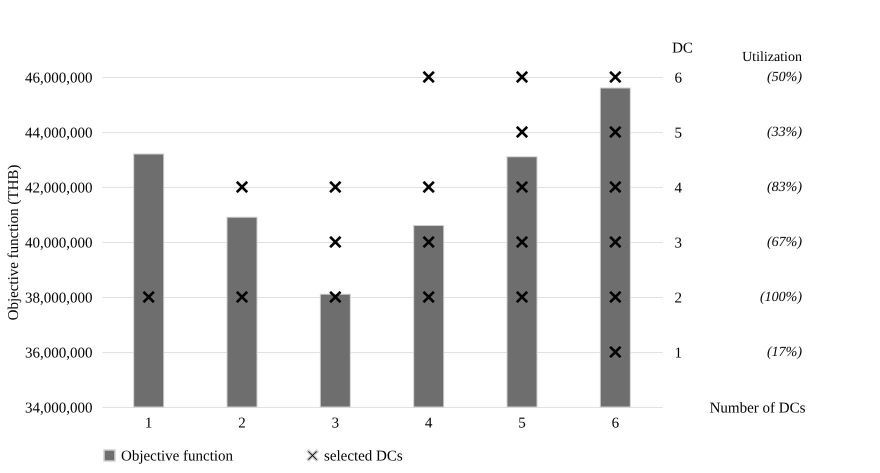 The image size is (880, 473). What do you see at coordinates (58, 298) in the screenshot?
I see `y-tick-label: 38,000,000` at bounding box center [58, 298].